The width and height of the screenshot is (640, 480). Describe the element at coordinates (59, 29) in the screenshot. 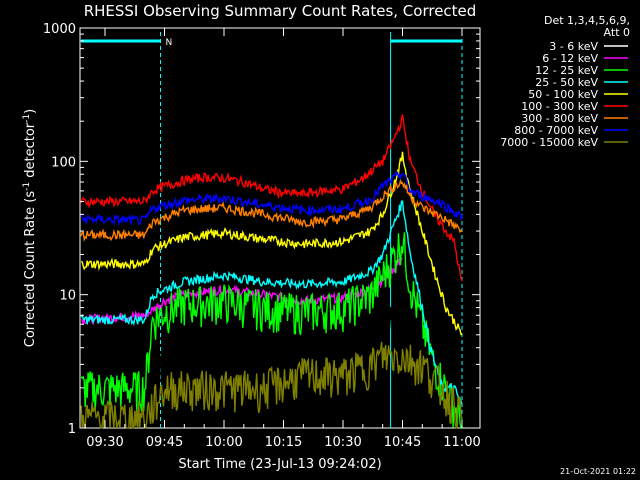

I see `y-tick-label-3: 1000` at that location.